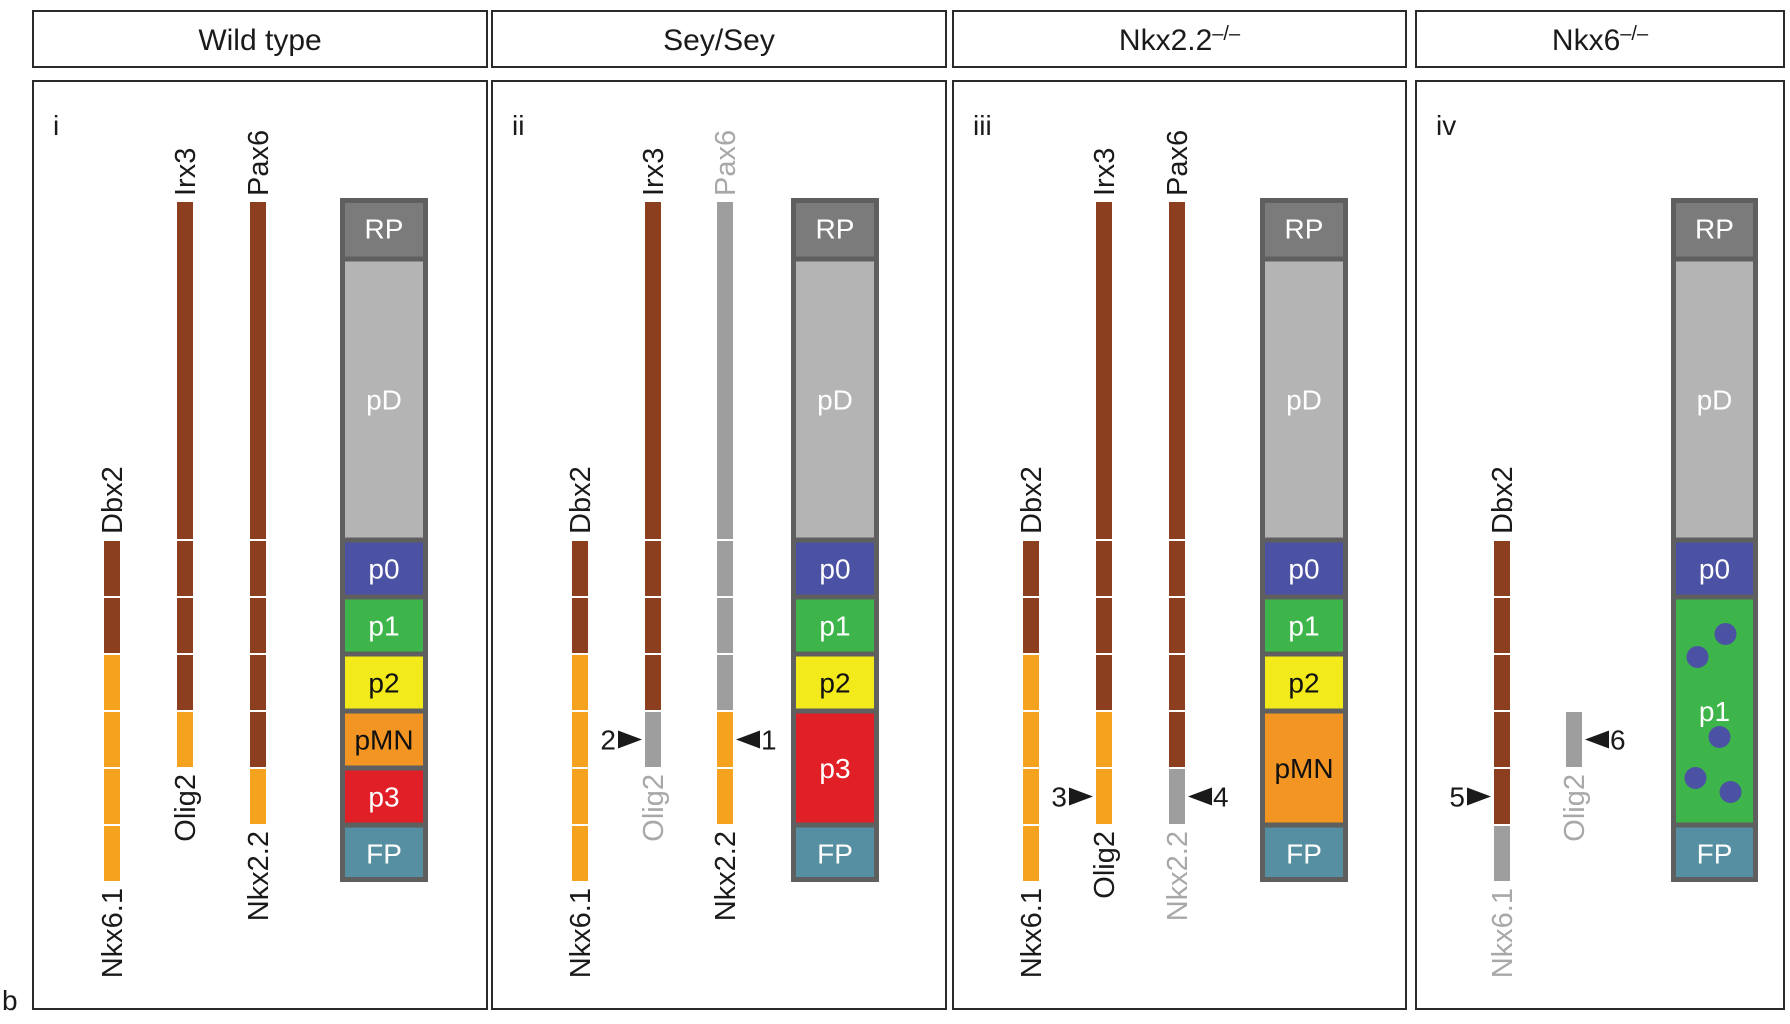  What do you see at coordinates (835, 540) in the screenshot?
I see `progenitor-domain-column: RP pD p0 p1 p2 p3 FP` at bounding box center [835, 540].